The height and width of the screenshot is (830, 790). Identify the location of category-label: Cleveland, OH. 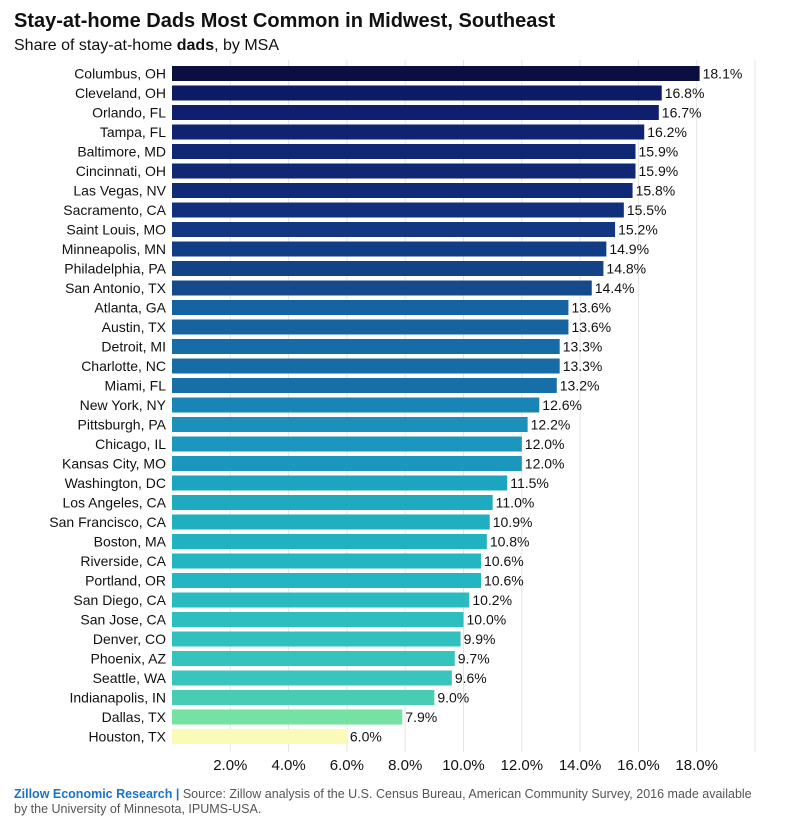
(120, 93).